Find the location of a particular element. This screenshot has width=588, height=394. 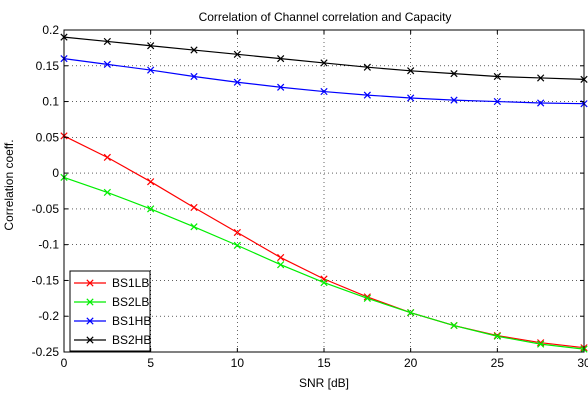

legend-label: BS2HB is located at coordinates (131, 340).